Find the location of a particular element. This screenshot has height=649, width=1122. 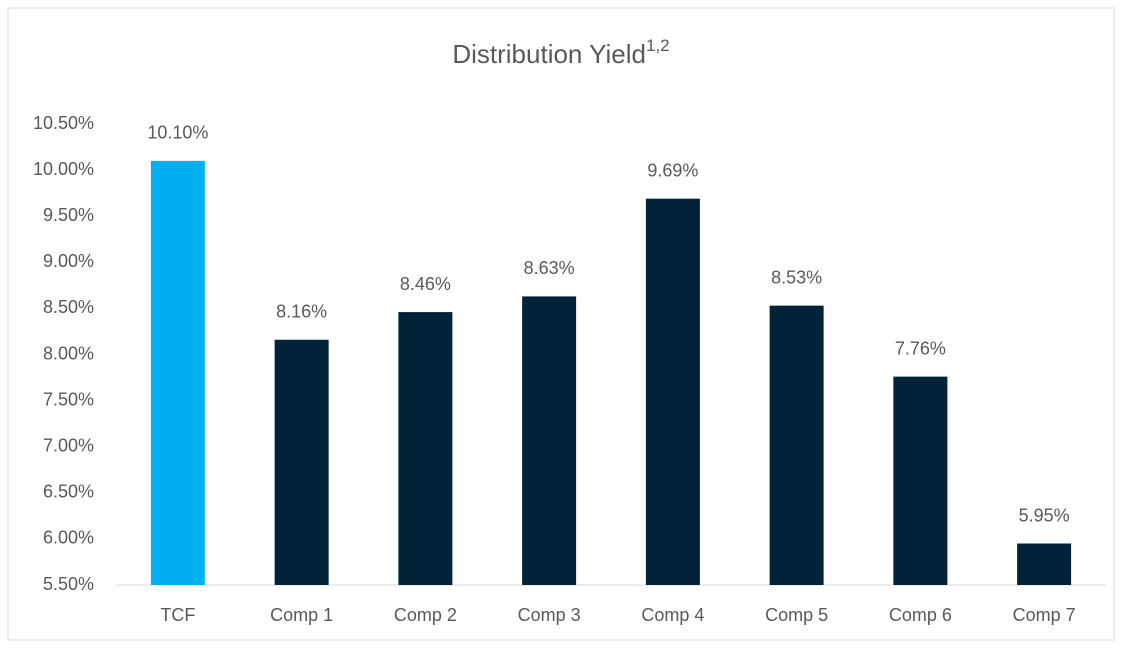

chart-title: Distribution Yield1,2 is located at coordinates (560, 52).